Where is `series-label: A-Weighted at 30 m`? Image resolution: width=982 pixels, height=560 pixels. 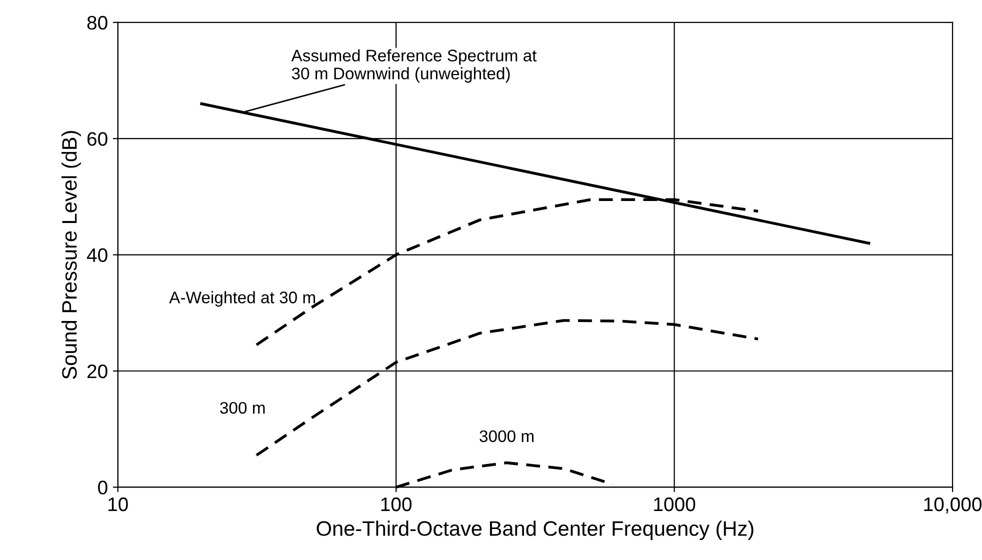
series-label: A-Weighted at 30 m is located at coordinates (242, 299).